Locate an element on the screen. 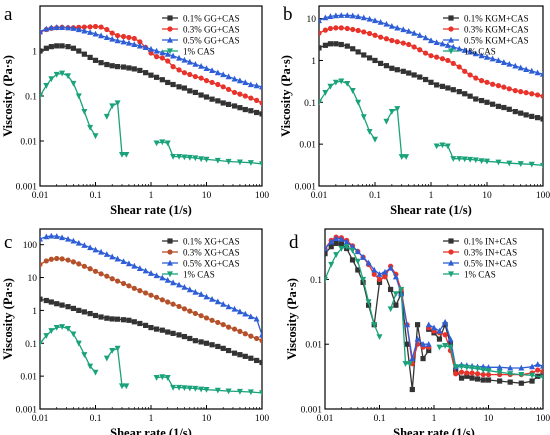  x-axis-label: Shear rate (1/s) is located at coordinates (431, 210).